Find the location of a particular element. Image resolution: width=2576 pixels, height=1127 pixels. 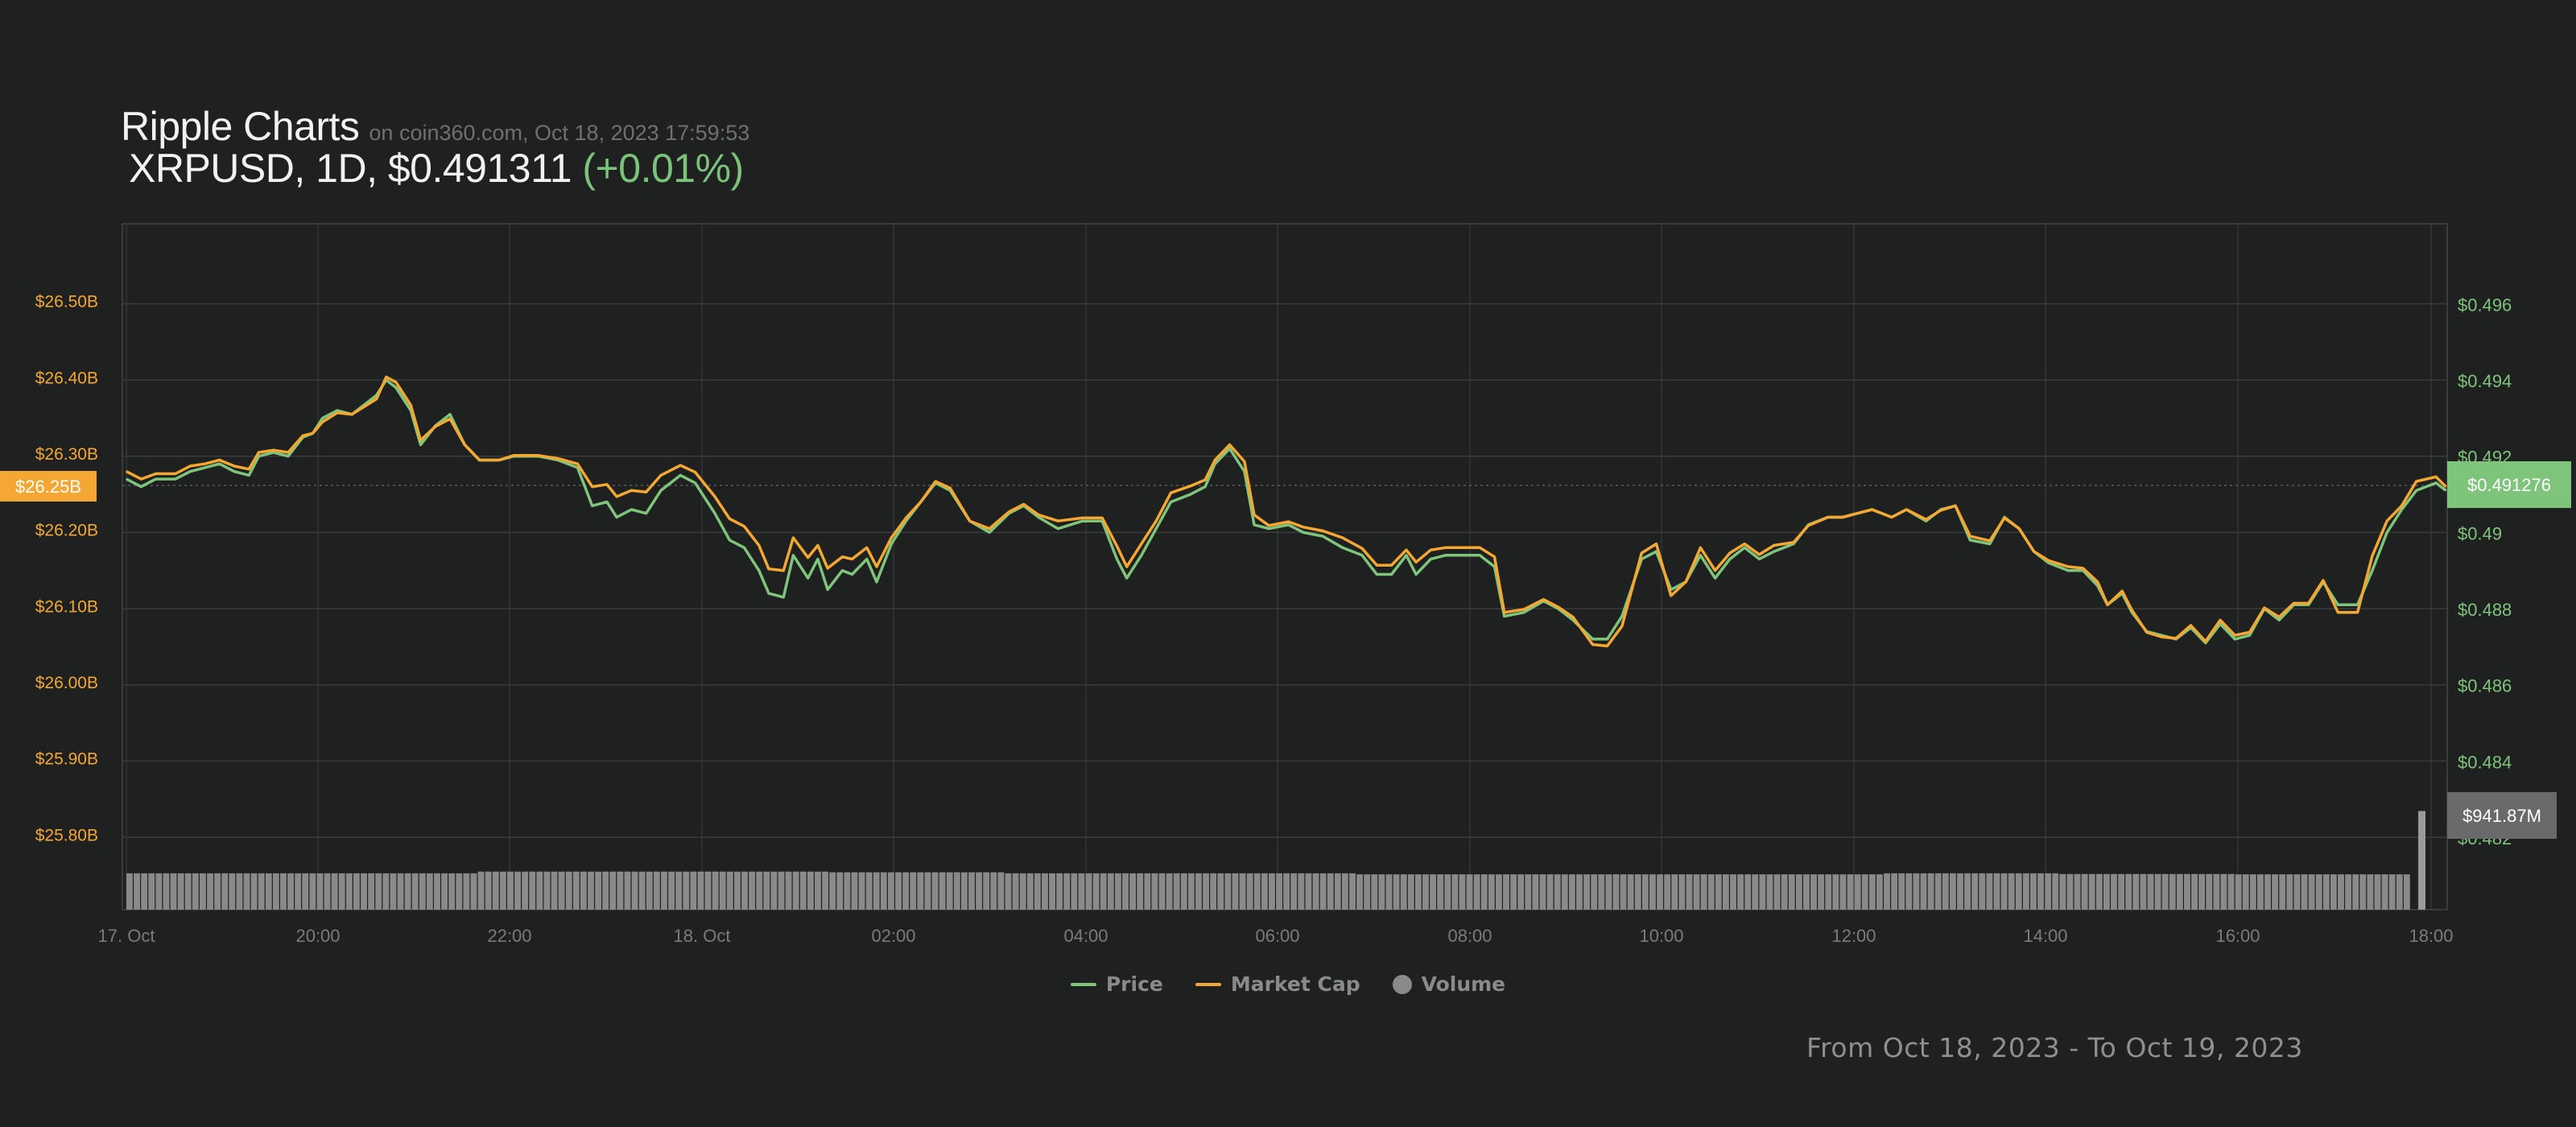

legend-item-volume: Volume is located at coordinates (1448, 984).